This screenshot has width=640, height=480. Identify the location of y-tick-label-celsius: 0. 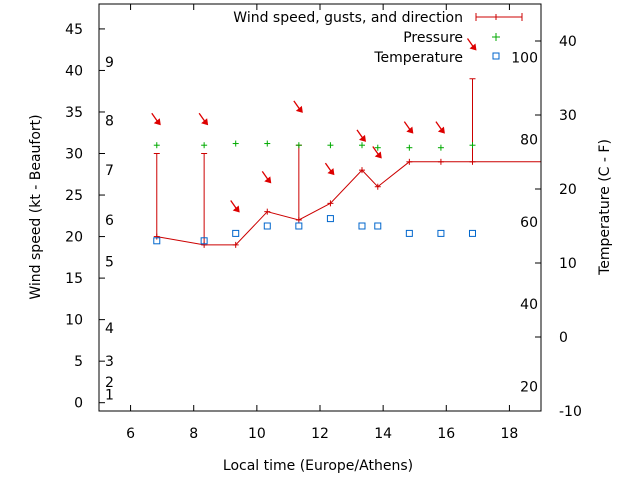
(563, 338).